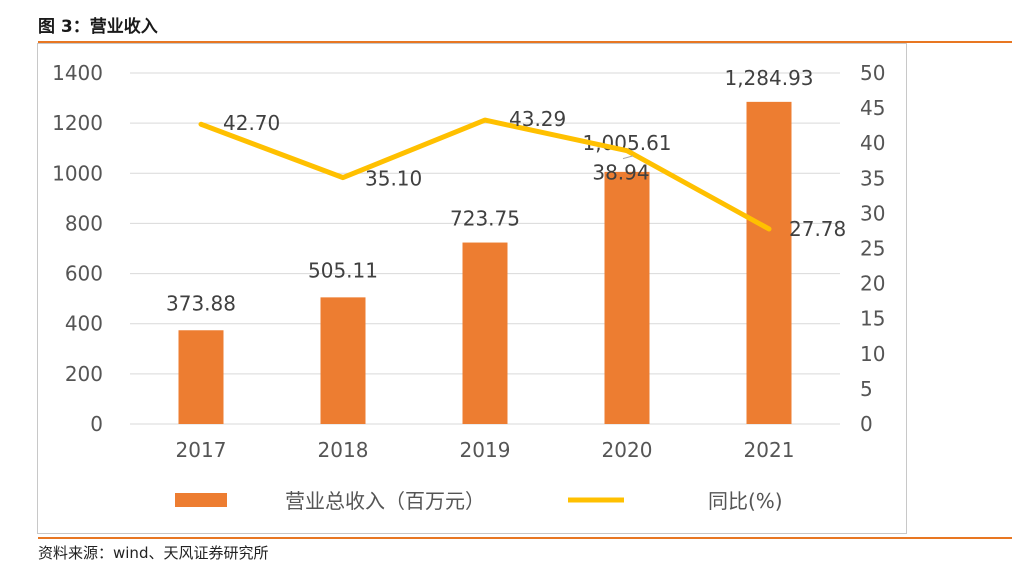 This screenshot has height=574, width=1024. I want to click on line-data-label: 35.10, so click(393, 179).